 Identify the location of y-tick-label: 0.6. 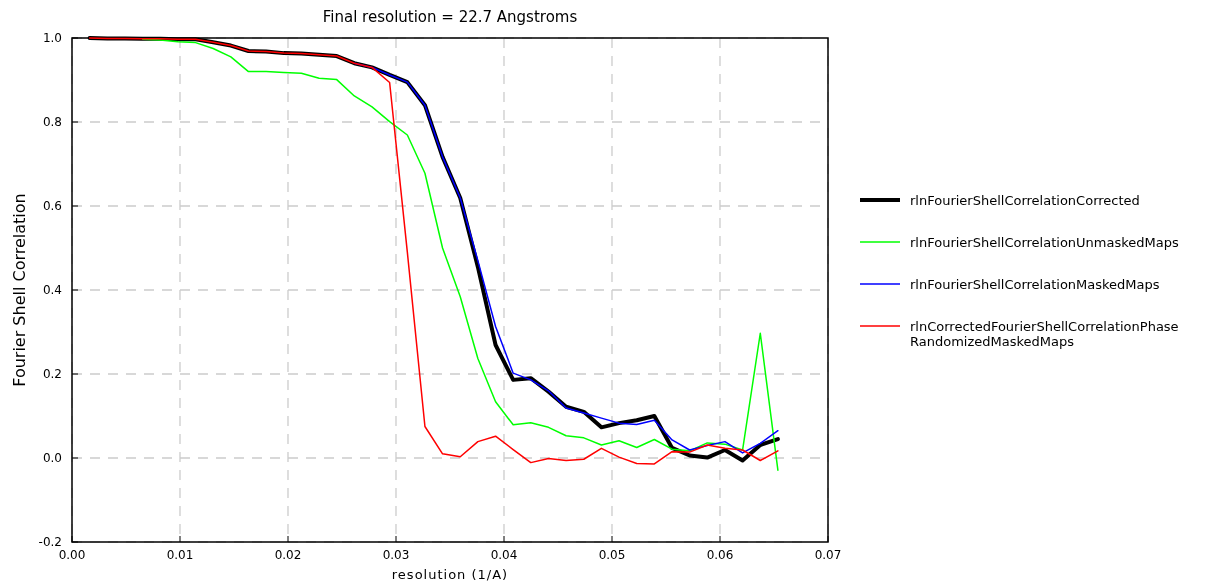
(52, 206).